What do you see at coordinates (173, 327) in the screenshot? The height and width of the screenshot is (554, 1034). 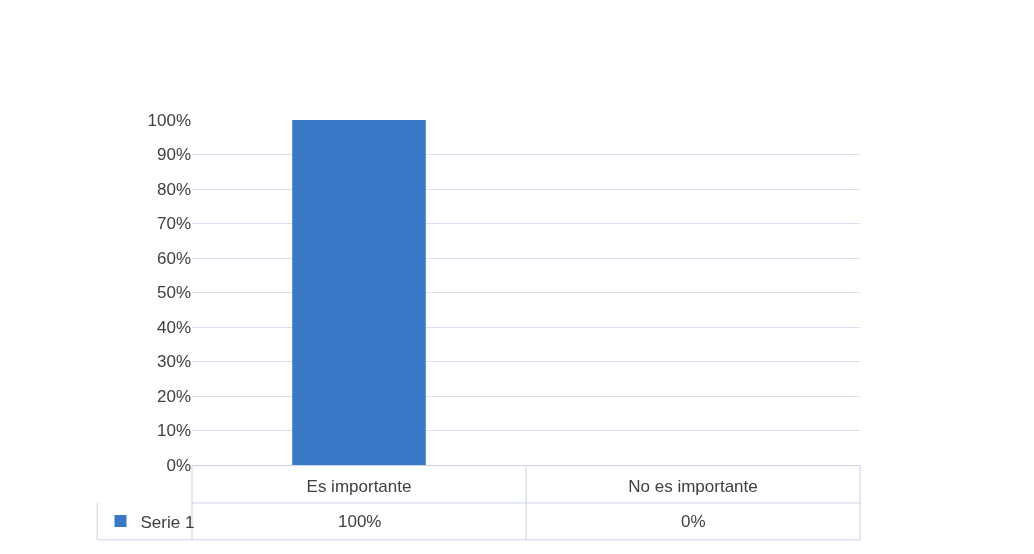 I see `y-tick-label: 40%` at bounding box center [173, 327].